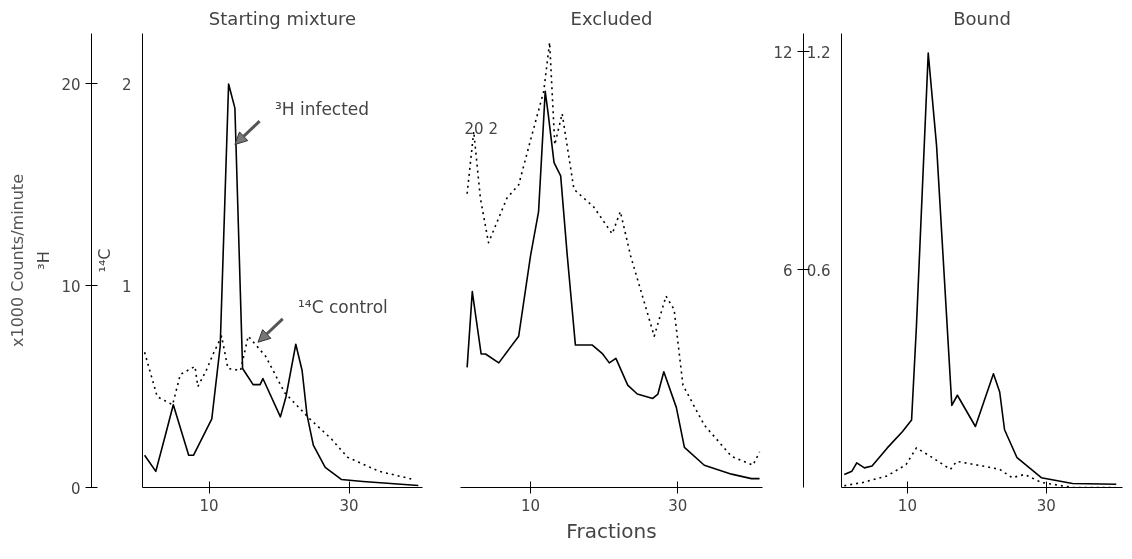 The height and width of the screenshot is (559, 1132). What do you see at coordinates (783, 52) in the screenshot?
I see `y-tick-label: 12` at bounding box center [783, 52].